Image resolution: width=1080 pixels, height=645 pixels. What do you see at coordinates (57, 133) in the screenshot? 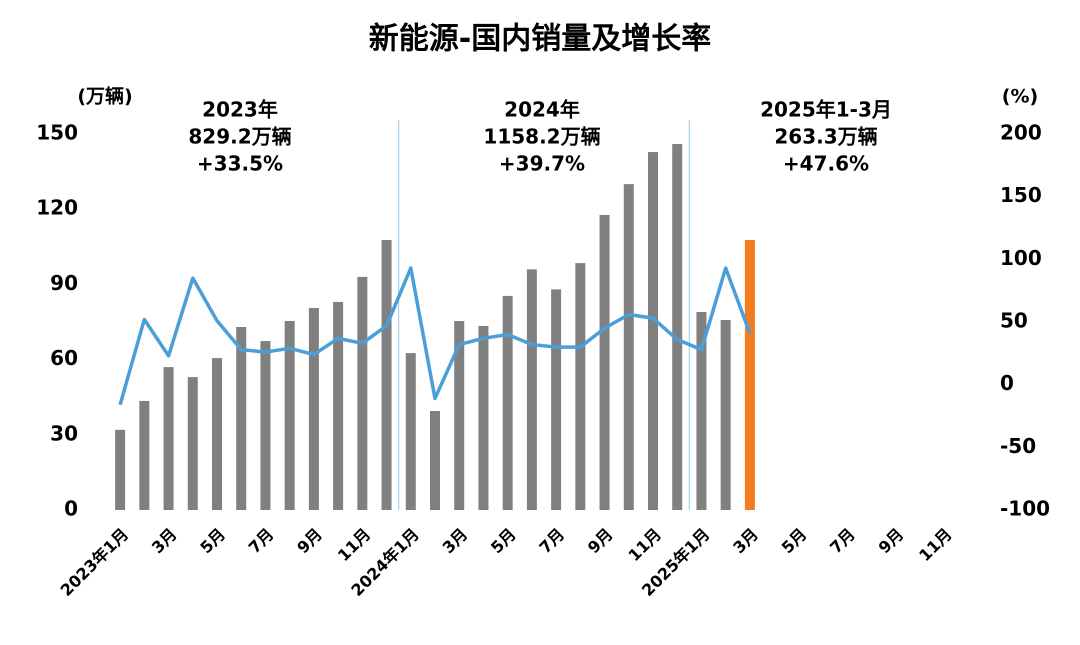
I see `y-tick-label: 150` at bounding box center [57, 133].